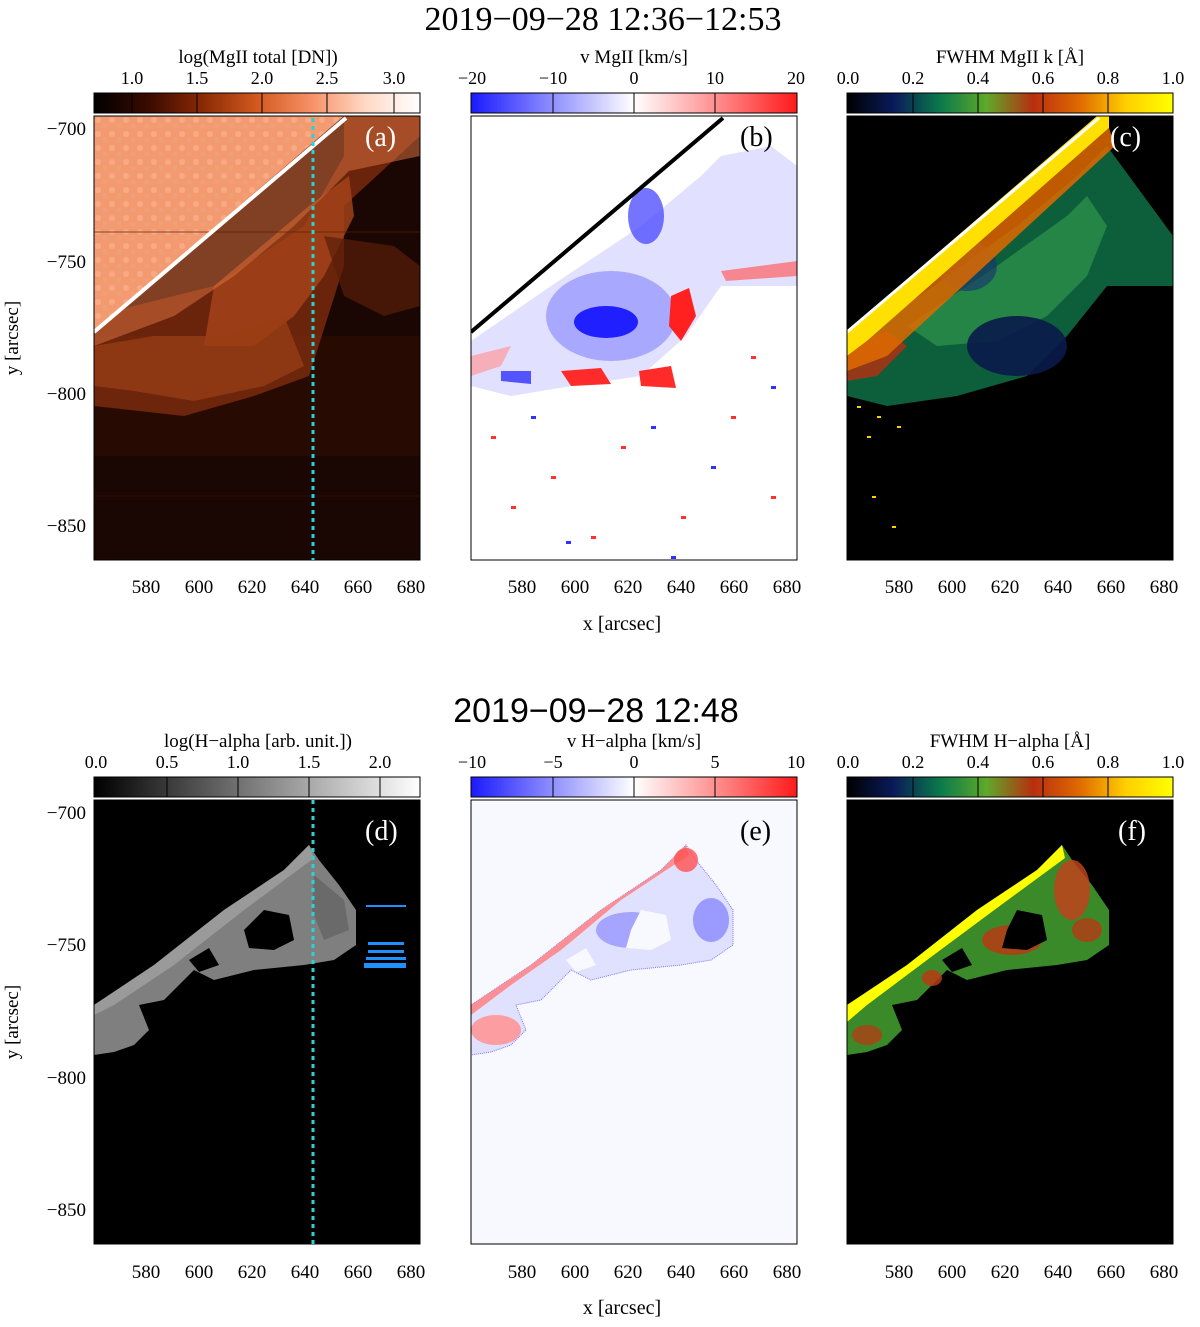 The width and height of the screenshot is (1200, 1327). What do you see at coordinates (199, 1272) in the screenshot?
I see `xtick-d: 600` at bounding box center [199, 1272].